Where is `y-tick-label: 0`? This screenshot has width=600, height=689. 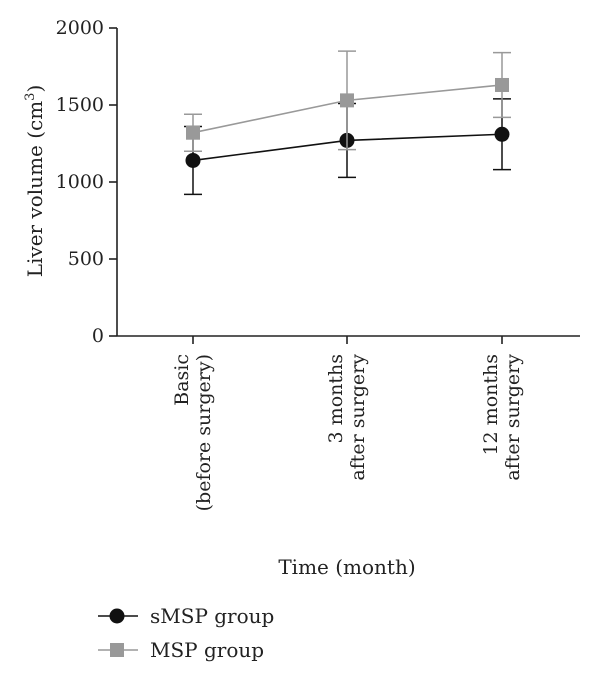
y-tick-label: 0 is located at coordinates (98, 336).